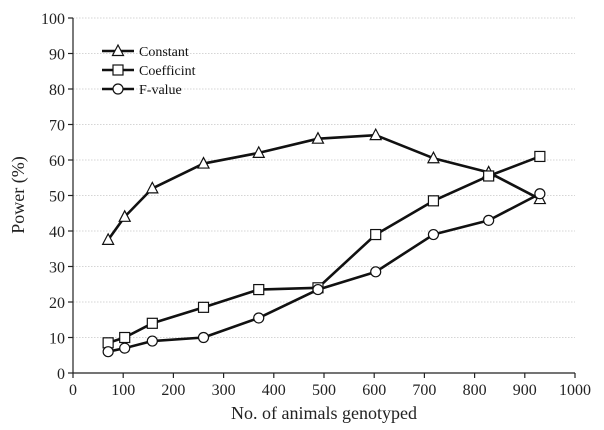 The height and width of the screenshot is (430, 604). I want to click on x-tick-label: 100, so click(123, 390).